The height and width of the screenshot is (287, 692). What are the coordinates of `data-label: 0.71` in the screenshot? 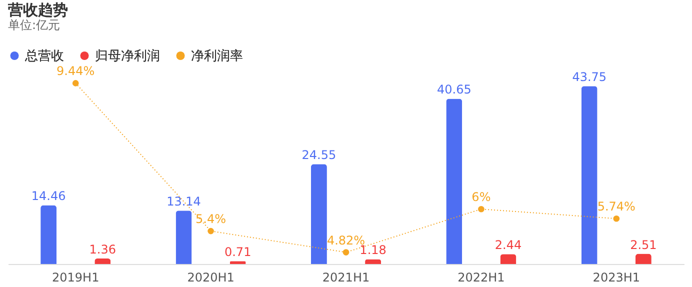 It's located at (238, 252).